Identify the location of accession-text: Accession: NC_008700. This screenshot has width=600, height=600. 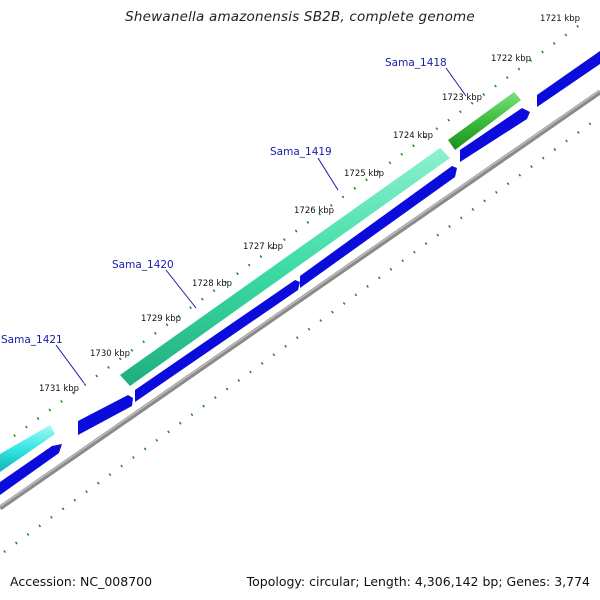
(81, 581).